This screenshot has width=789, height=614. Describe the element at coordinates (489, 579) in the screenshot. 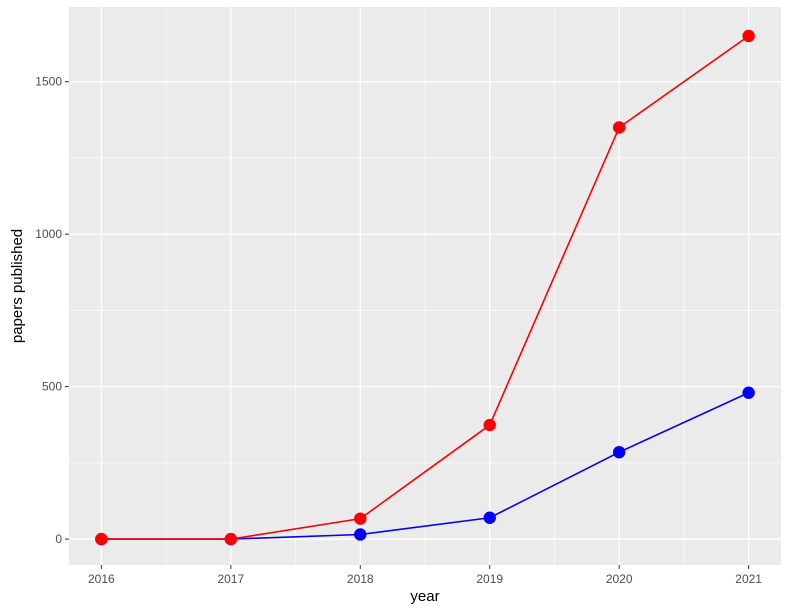

I see `x-tick-label: 2019` at that location.